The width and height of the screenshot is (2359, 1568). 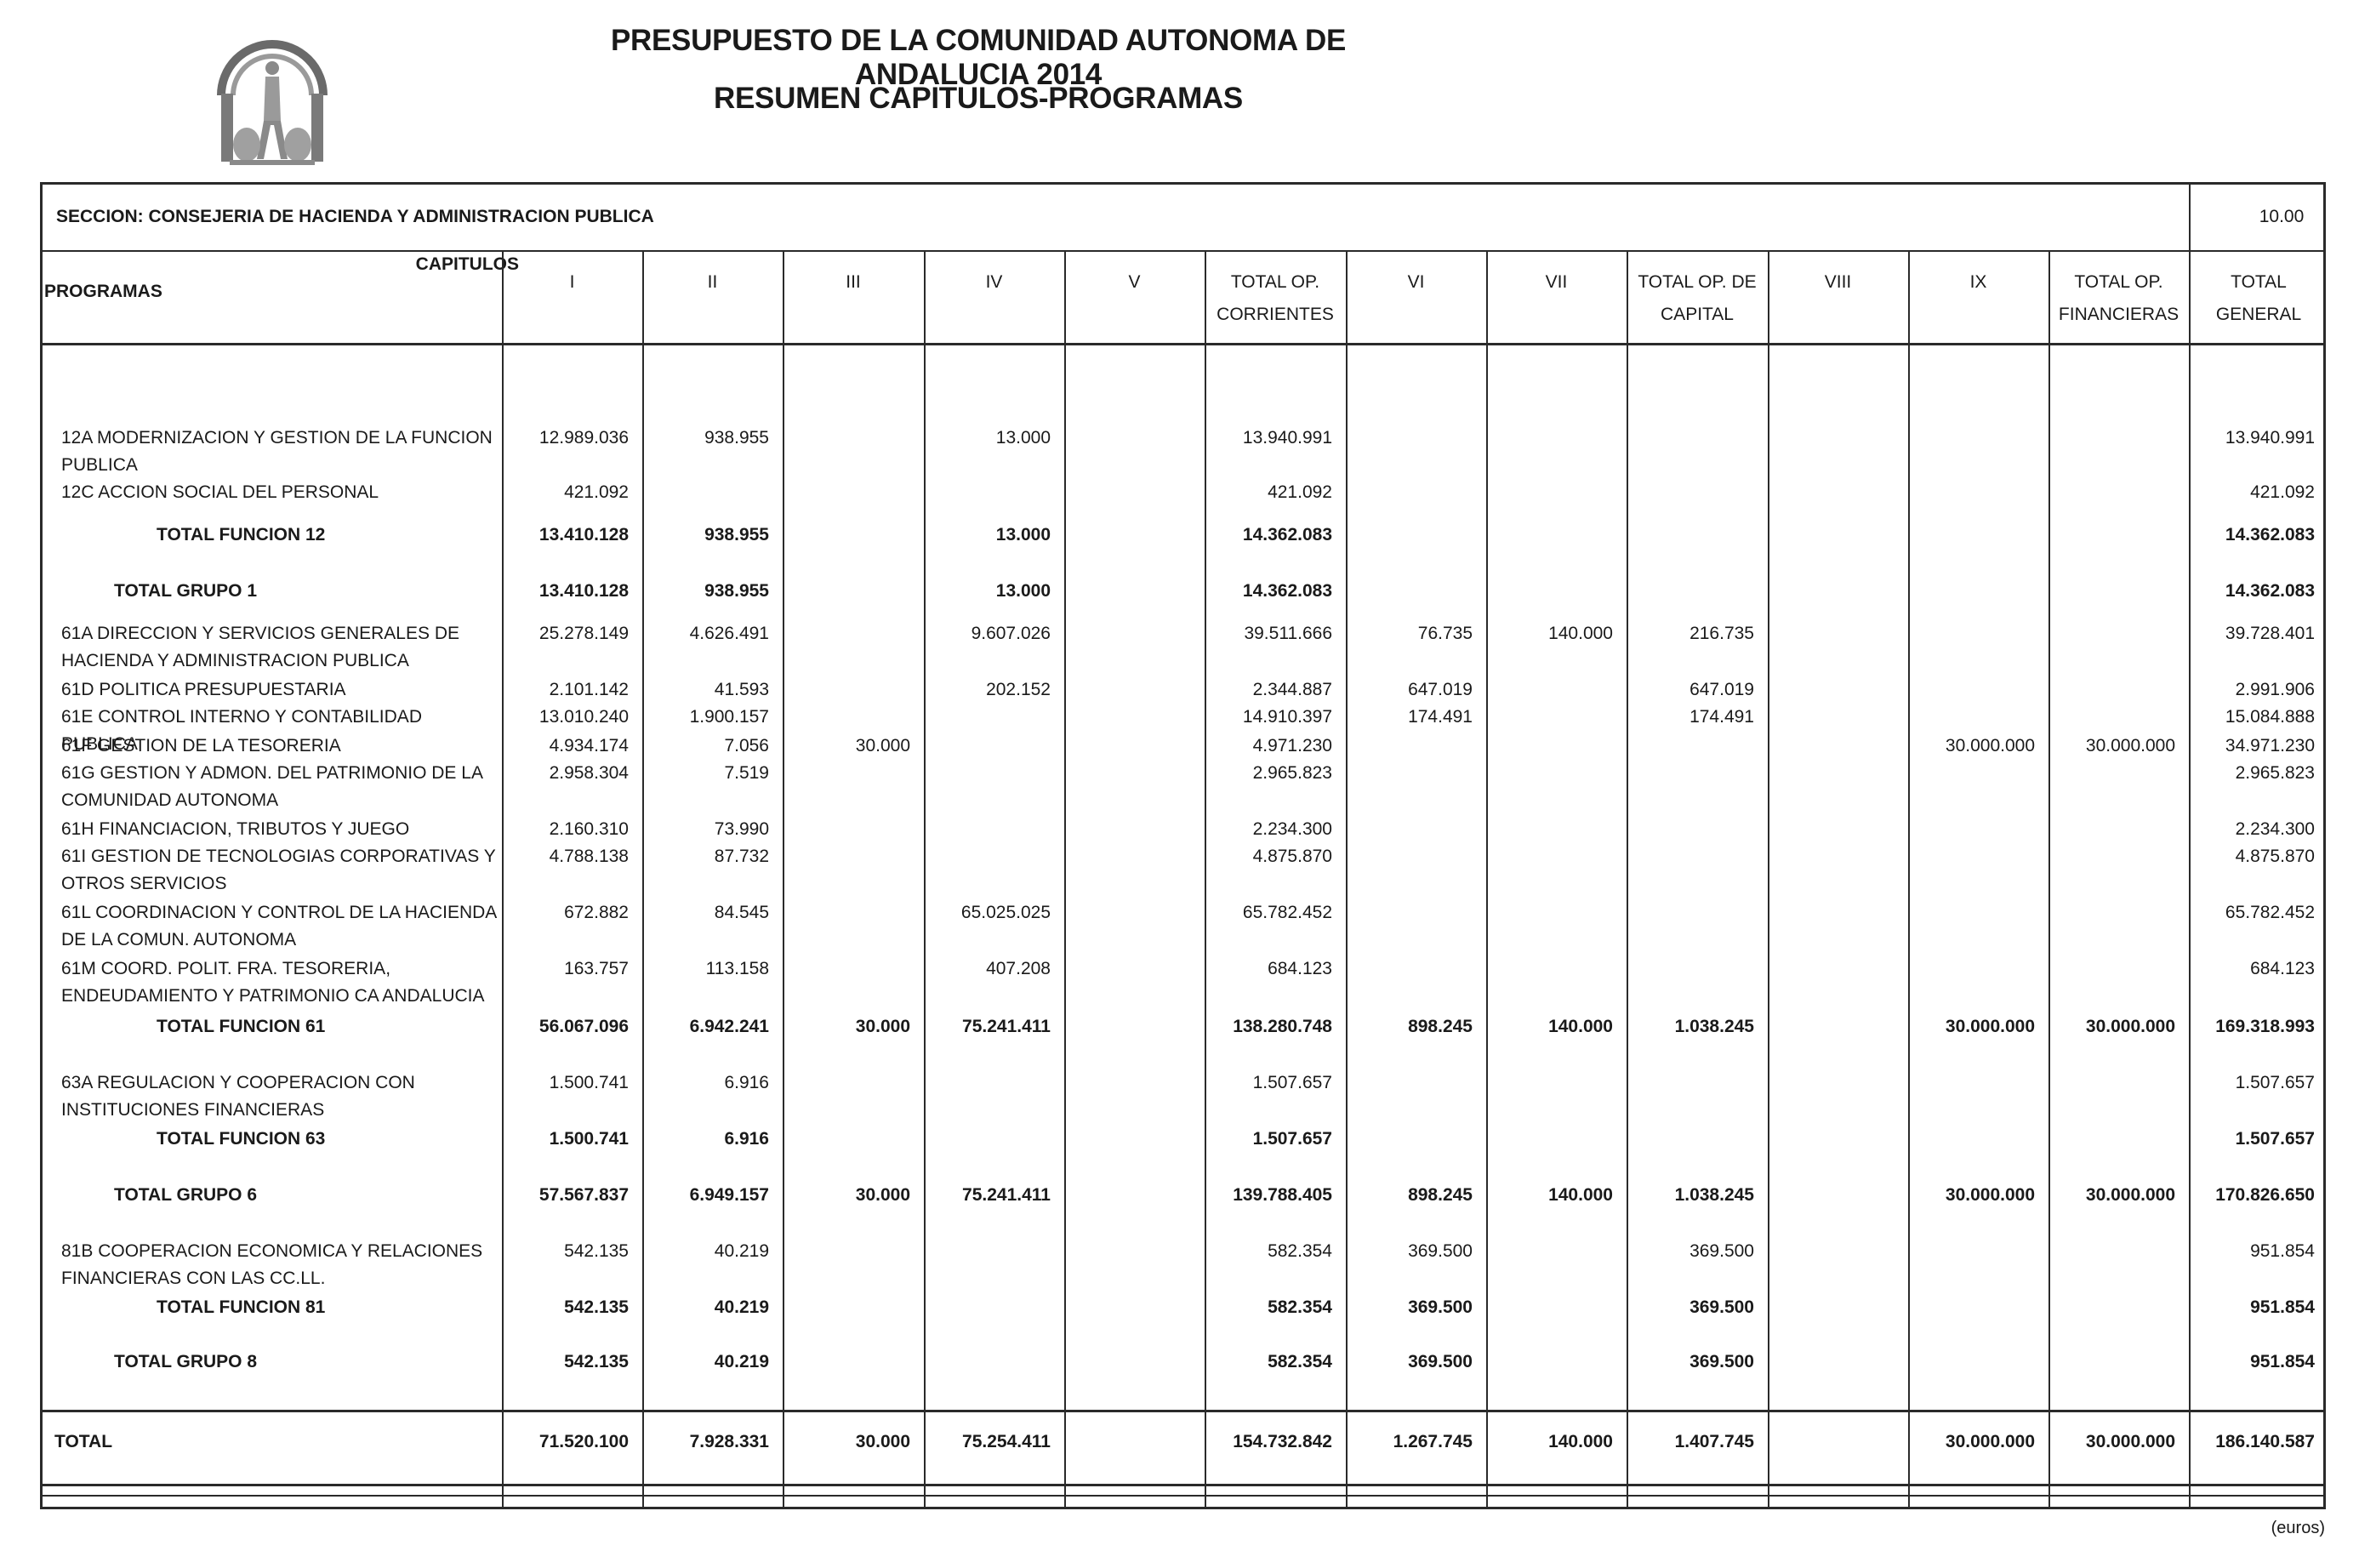 I want to click on programas-header: PROGRAMAS, so click(x=103, y=291).